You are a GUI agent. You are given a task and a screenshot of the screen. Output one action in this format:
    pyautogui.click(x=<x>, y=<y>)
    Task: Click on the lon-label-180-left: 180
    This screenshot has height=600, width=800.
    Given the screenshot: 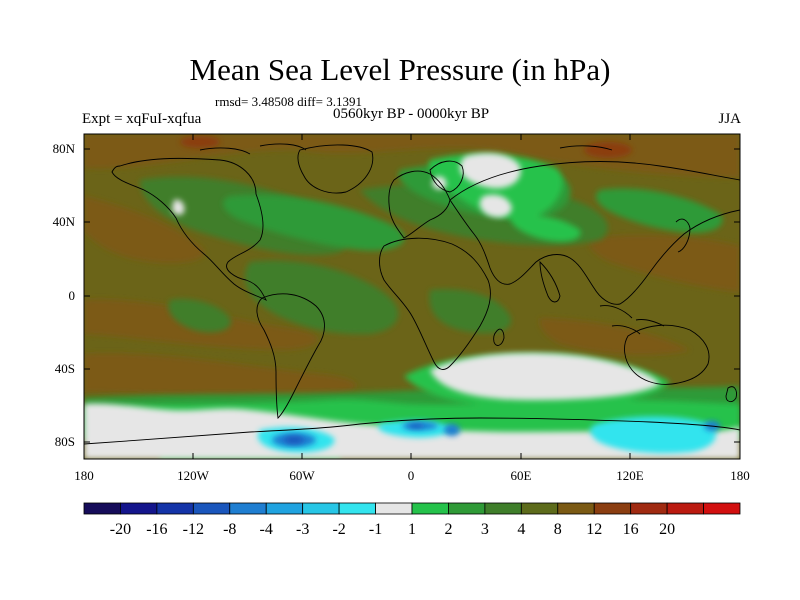 What is the action you would take?
    pyautogui.click(x=84, y=475)
    